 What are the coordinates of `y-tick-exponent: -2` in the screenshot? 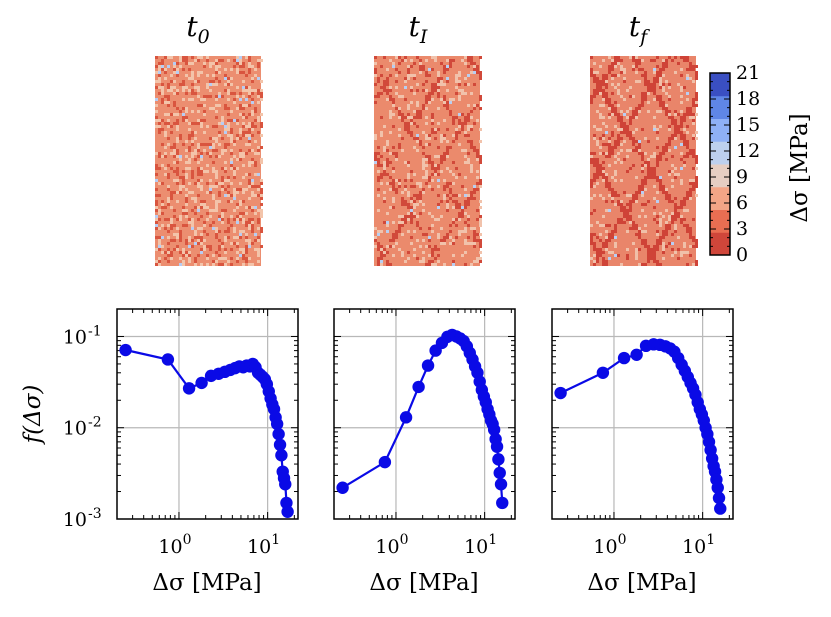 It's located at (95, 423).